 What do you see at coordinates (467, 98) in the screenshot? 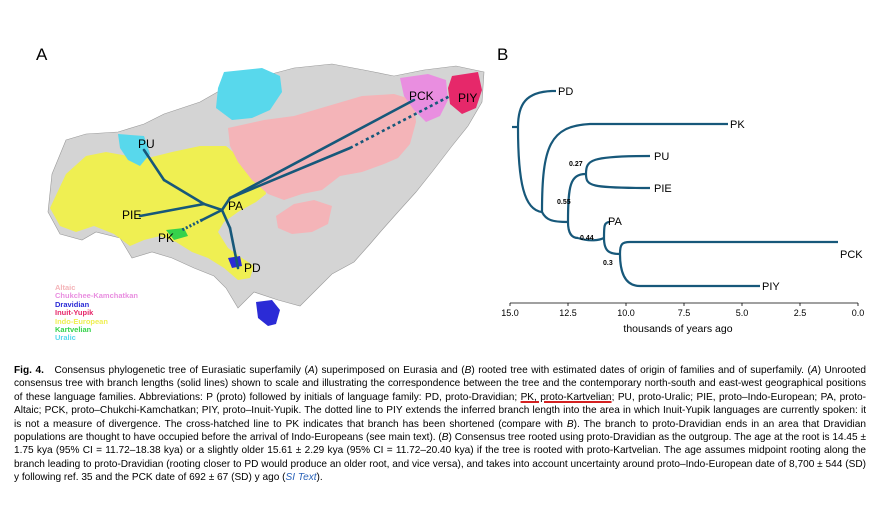
I see `map-label-piy: PIY` at bounding box center [467, 98].